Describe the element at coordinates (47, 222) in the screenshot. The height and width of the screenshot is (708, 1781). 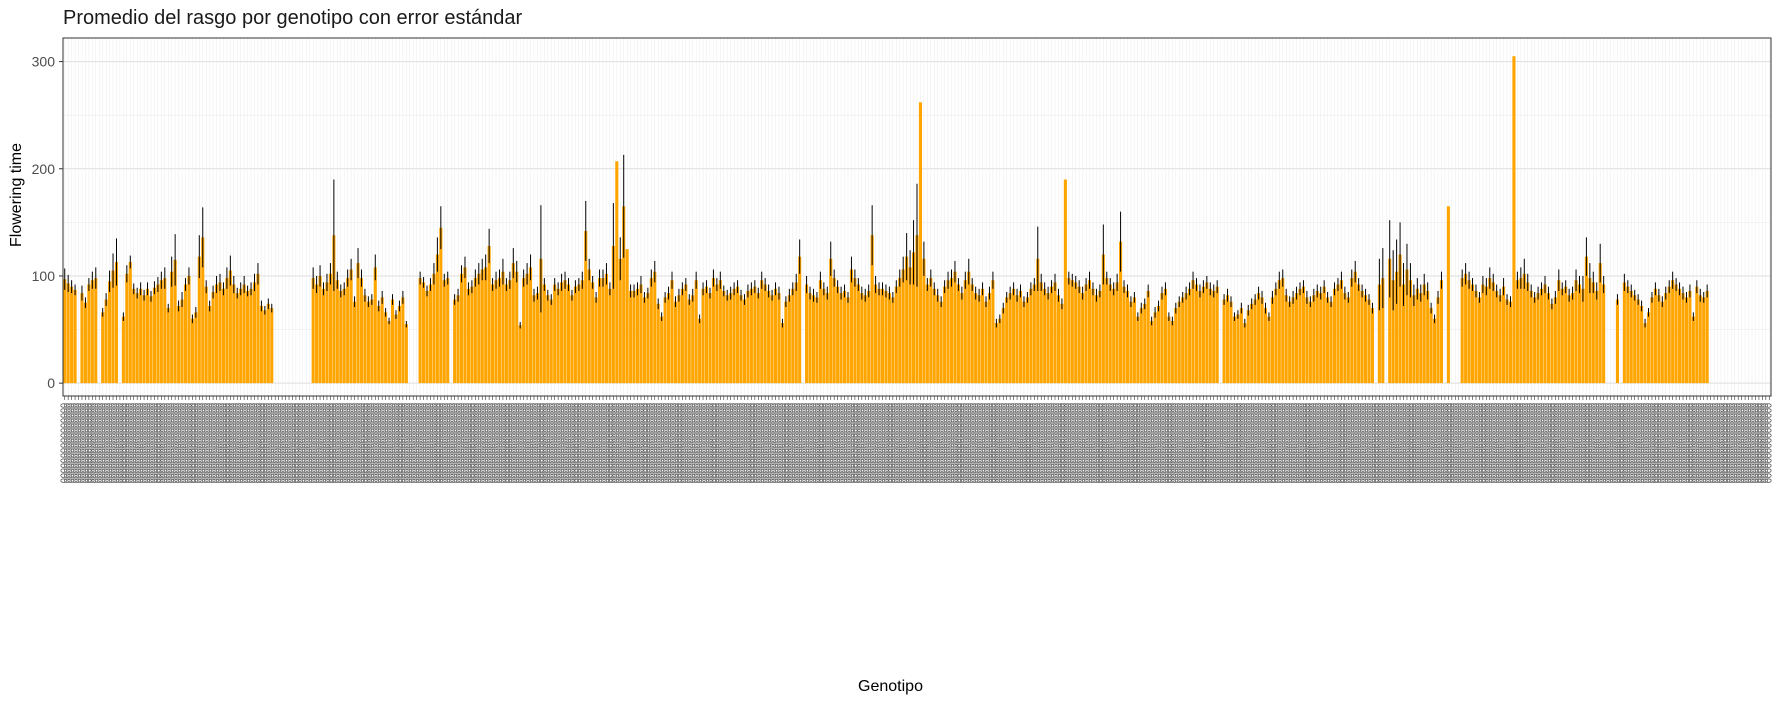
I see `y-axis: 0 100 200 300` at that location.